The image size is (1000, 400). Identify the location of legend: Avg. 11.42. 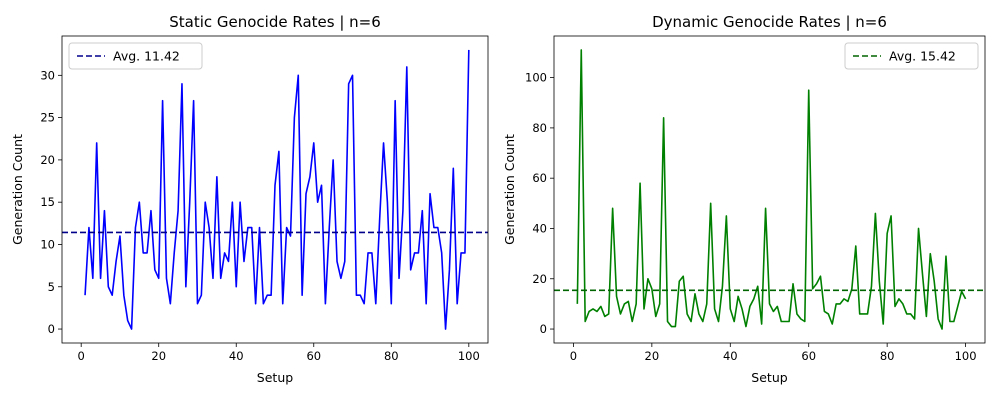
(135, 56).